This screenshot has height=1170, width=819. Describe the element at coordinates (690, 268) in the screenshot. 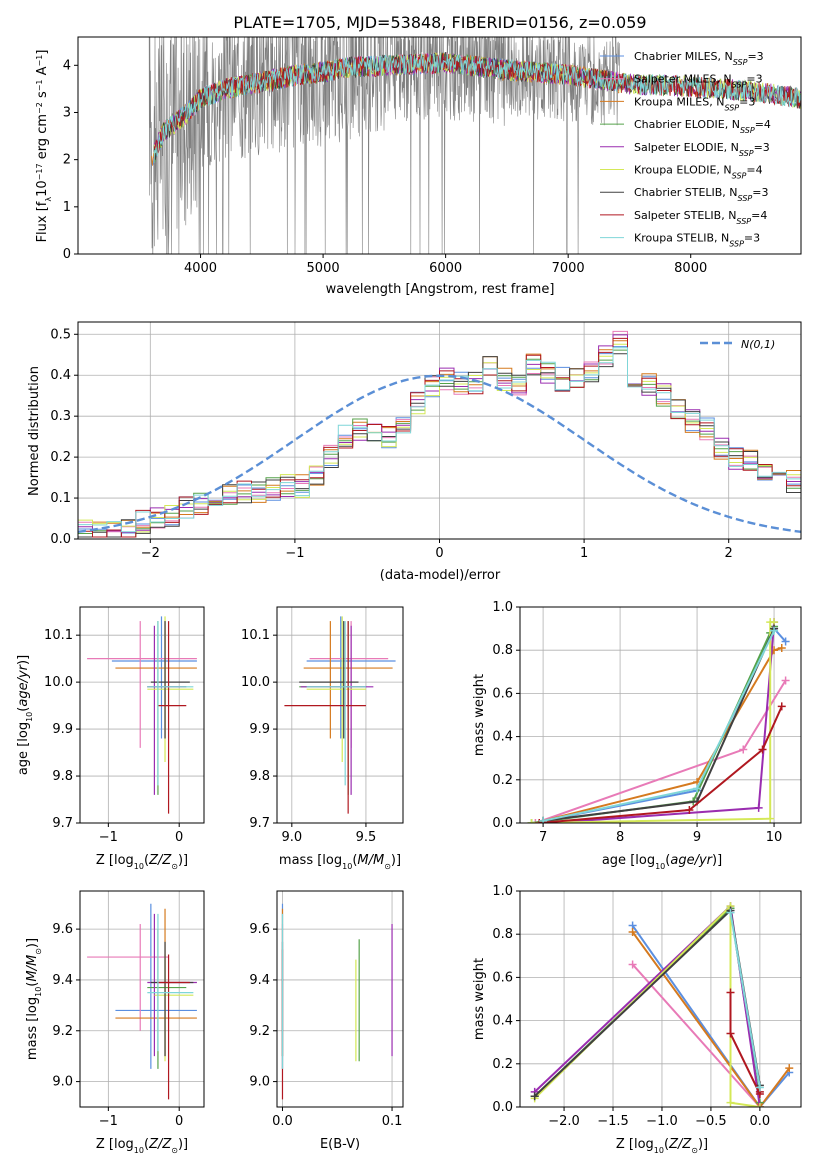

I see `x-tick-label: 8000` at that location.